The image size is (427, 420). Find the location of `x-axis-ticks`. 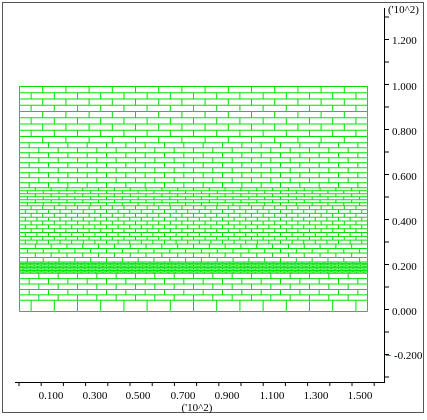

x-axis-ticks is located at coordinates (196, 384).